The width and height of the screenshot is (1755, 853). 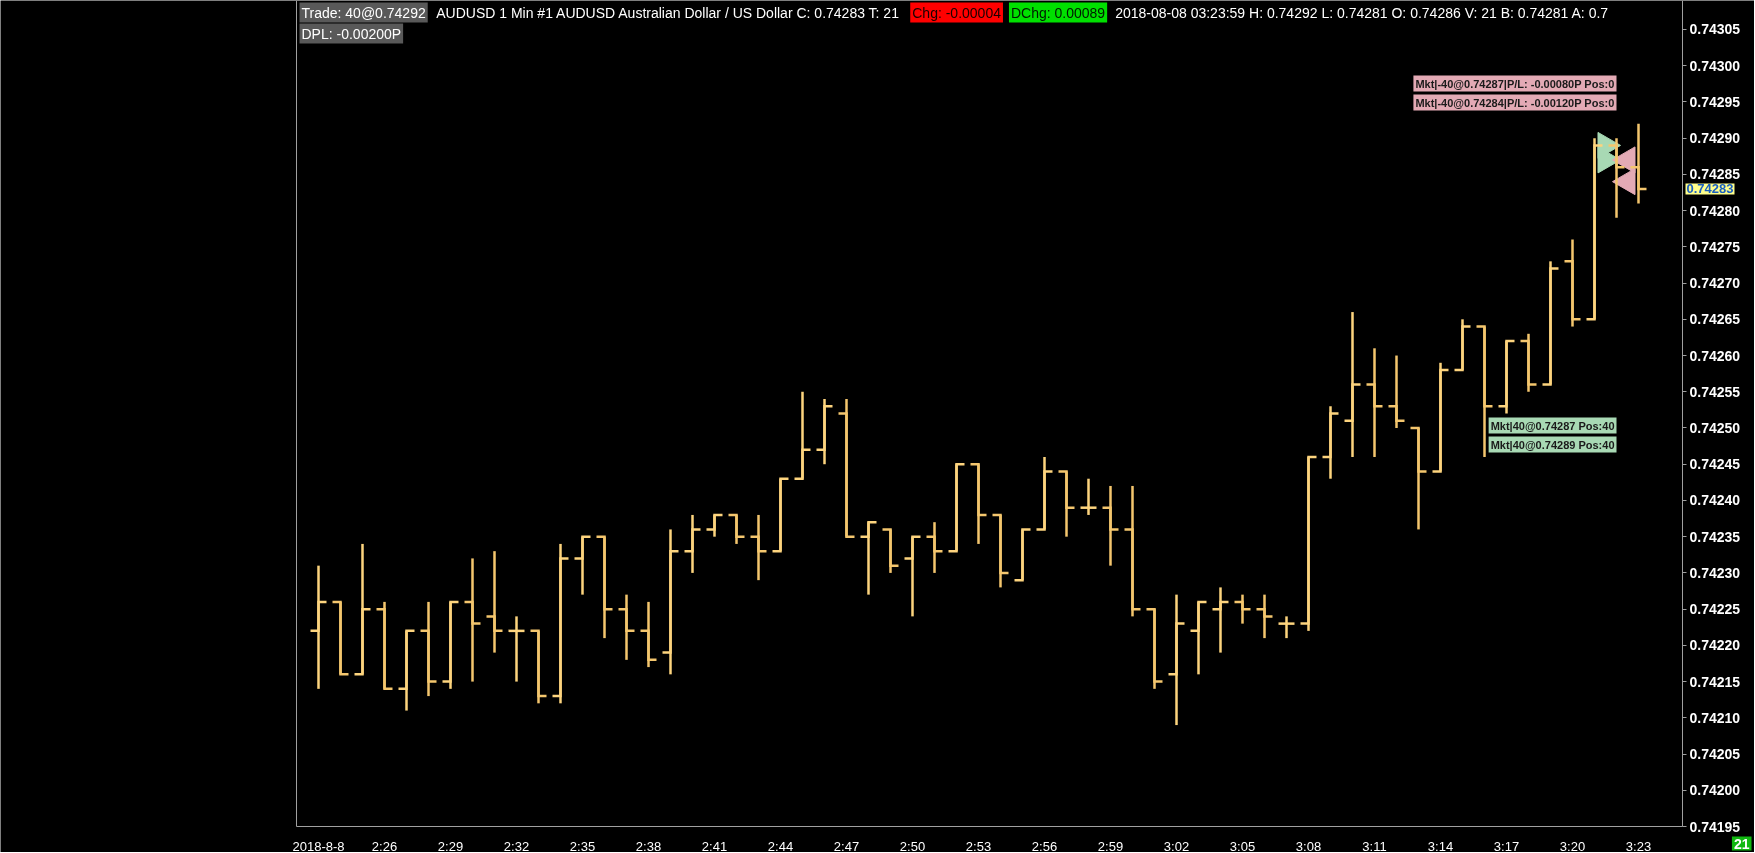 What do you see at coordinates (384, 845) in the screenshot?
I see `x-tick-label: 2:26` at bounding box center [384, 845].